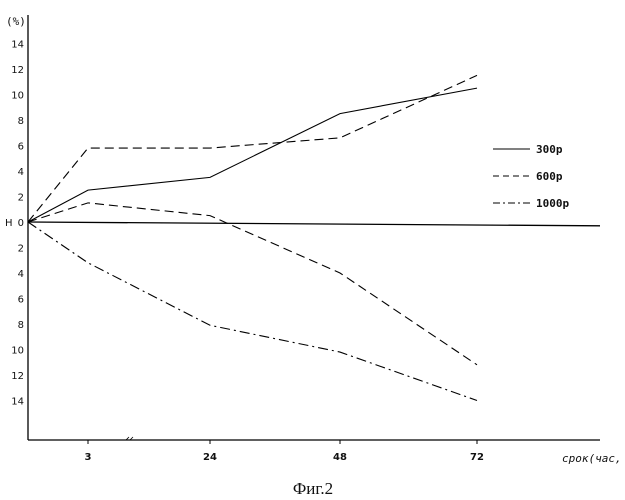 The width and height of the screenshot is (625, 500). I want to click on legend: 300р 600р 1000р, so click(531, 176).